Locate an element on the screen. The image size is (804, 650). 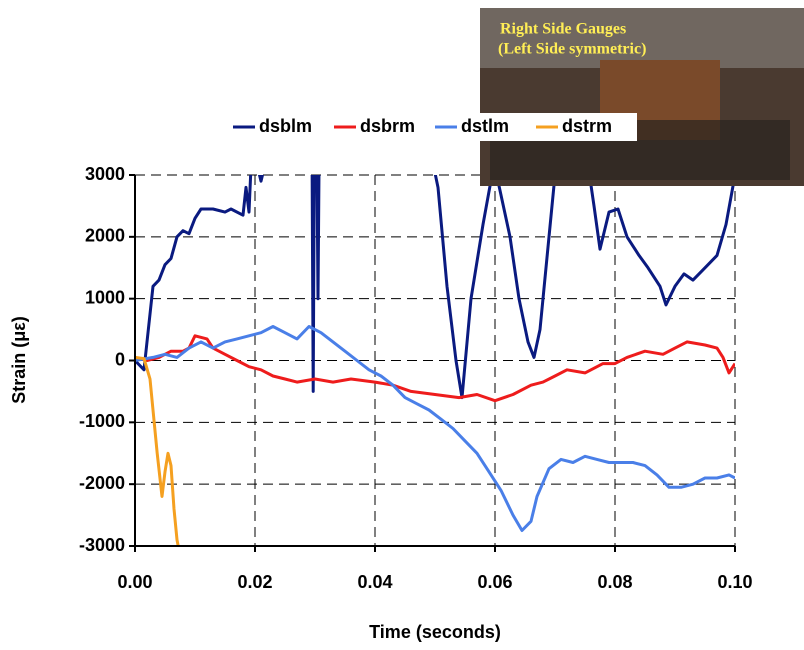
y-tick-label: -3000 is located at coordinates (102, 545).